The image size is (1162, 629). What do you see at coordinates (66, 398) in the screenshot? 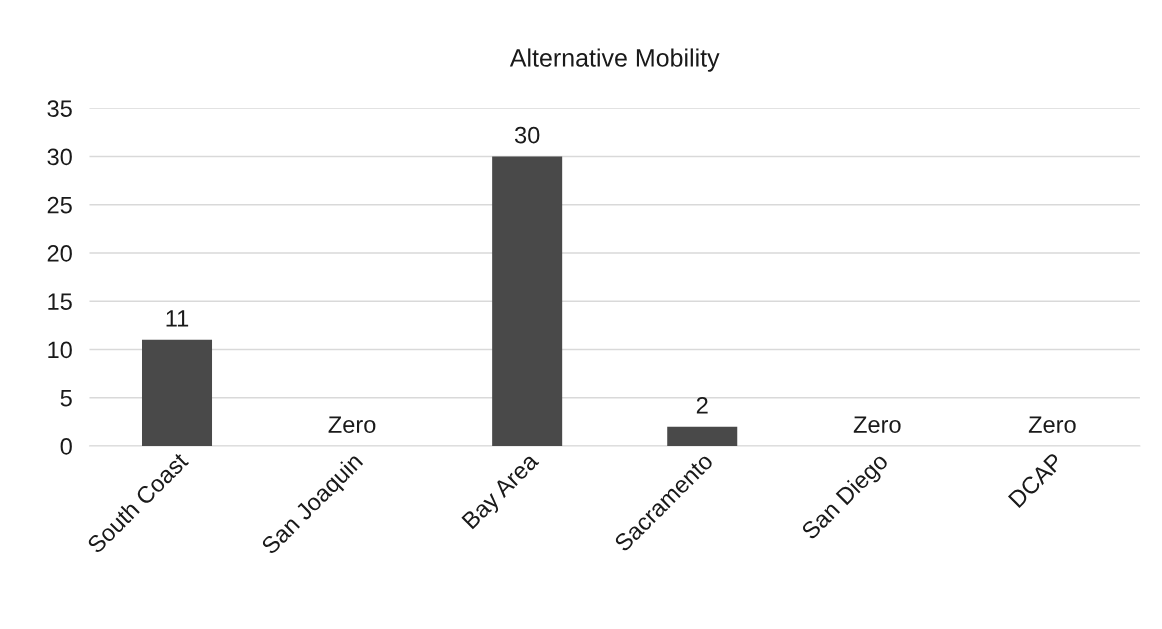
I see `y-tick-label: 5` at bounding box center [66, 398].